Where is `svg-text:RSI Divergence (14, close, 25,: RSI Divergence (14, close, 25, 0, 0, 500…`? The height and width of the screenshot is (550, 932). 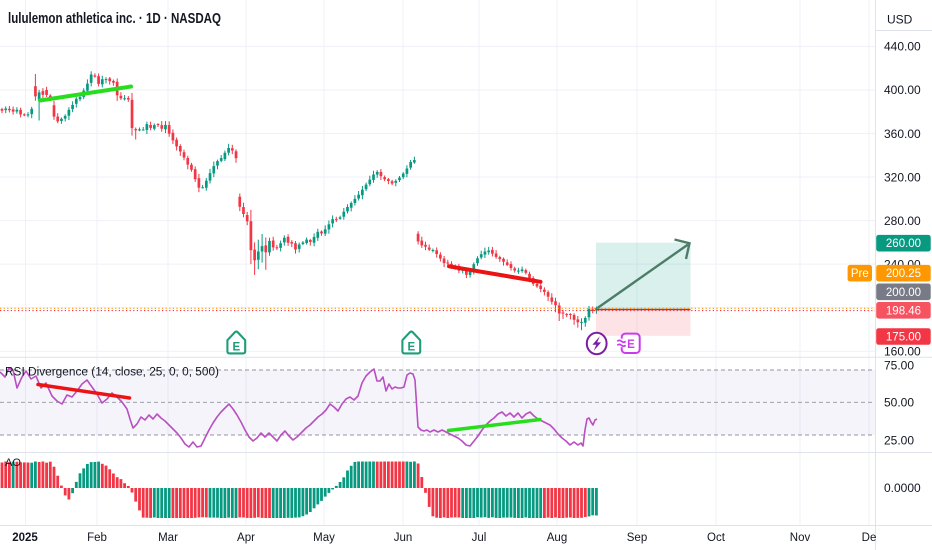 svg-text:RSI Divergence (14, close, 25,: RSI Divergence (14, close, 25, 0, 0, 500… is located at coordinates (112, 373).